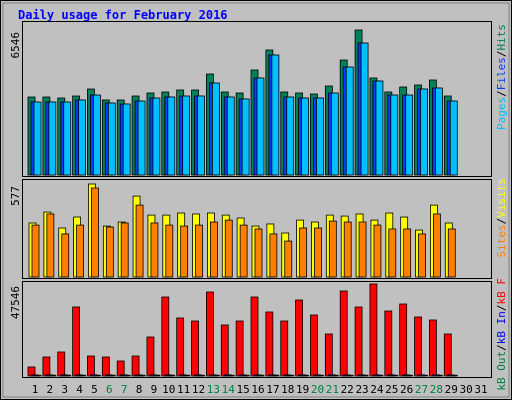 The image size is (512, 400). Describe the element at coordinates (501, 113) in the screenshot. I see `legend-label: Pages` at that location.